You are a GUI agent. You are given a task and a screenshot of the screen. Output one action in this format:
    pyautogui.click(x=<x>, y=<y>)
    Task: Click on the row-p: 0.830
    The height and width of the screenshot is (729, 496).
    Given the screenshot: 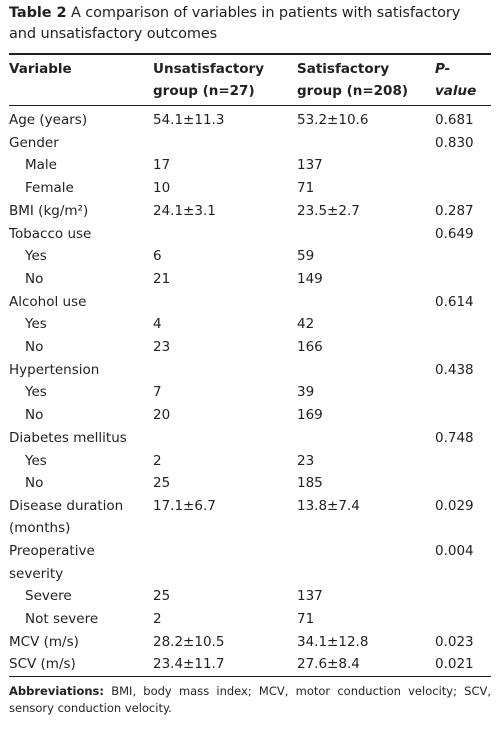 What is the action you would take?
    pyautogui.click(x=454, y=142)
    